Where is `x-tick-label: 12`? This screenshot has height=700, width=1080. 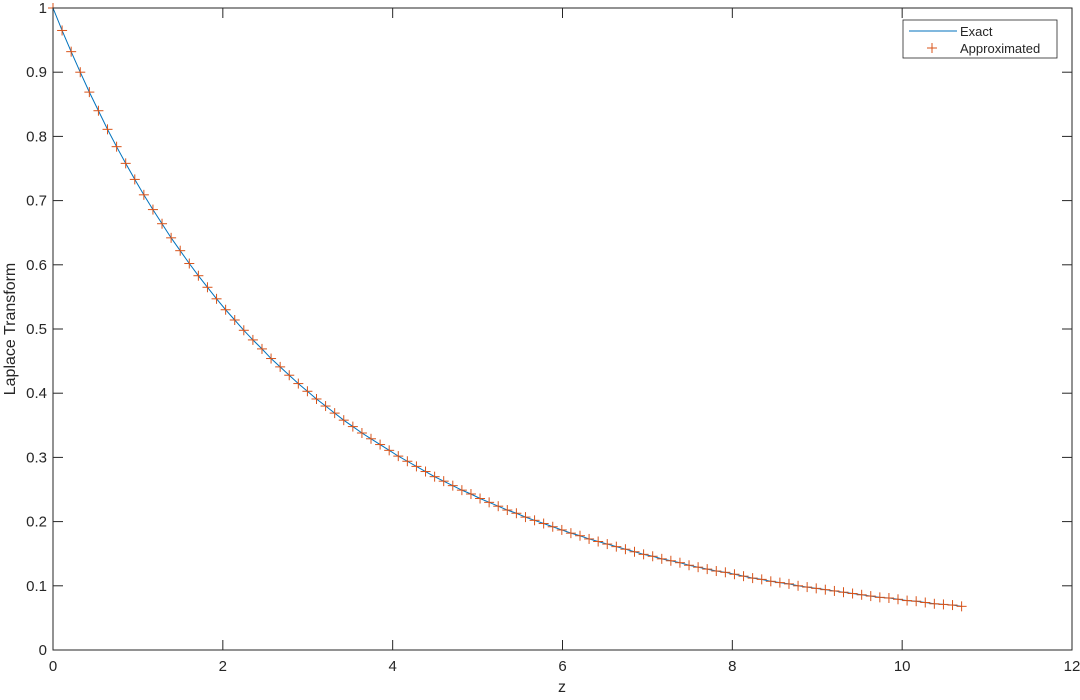 x-tick-label: 12 is located at coordinates (1072, 666).